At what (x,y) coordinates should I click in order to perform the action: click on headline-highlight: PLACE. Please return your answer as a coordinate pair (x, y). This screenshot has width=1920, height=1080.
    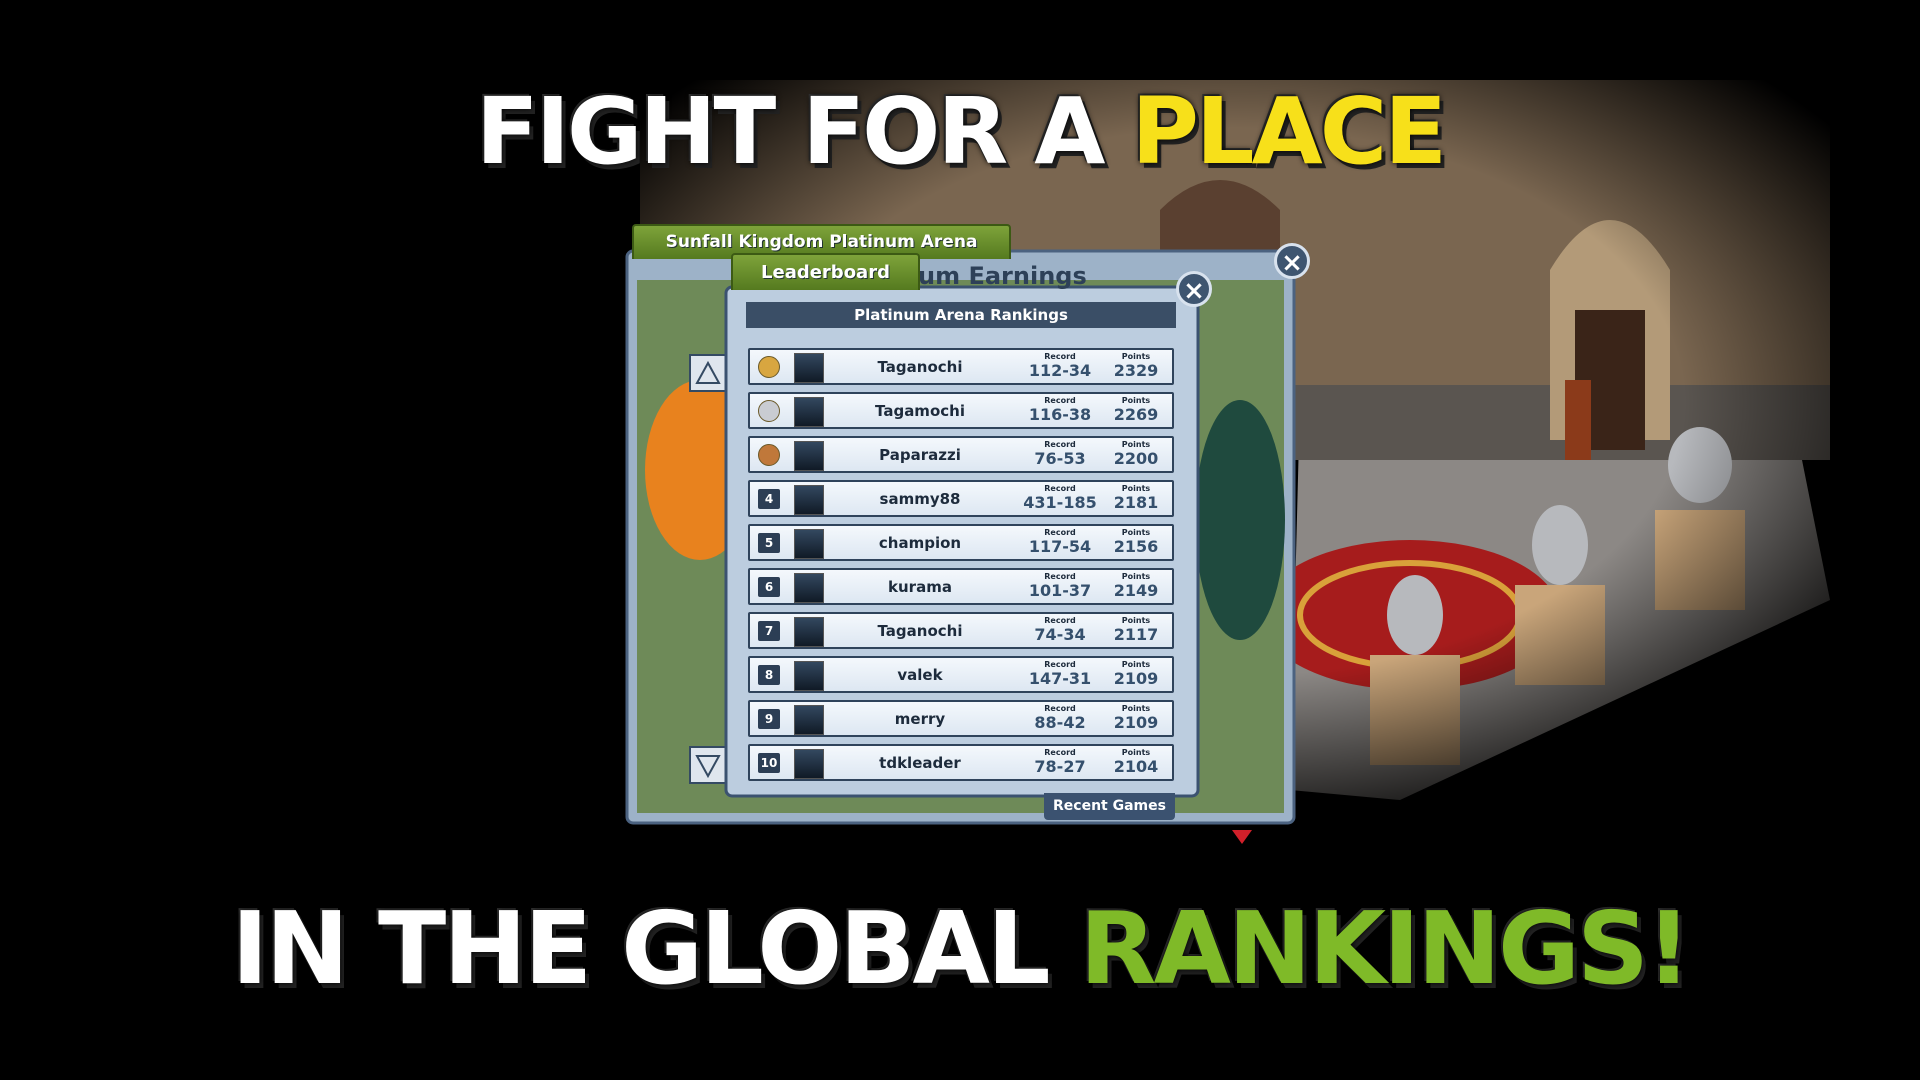
    Looking at the image, I should click on (1289, 131).